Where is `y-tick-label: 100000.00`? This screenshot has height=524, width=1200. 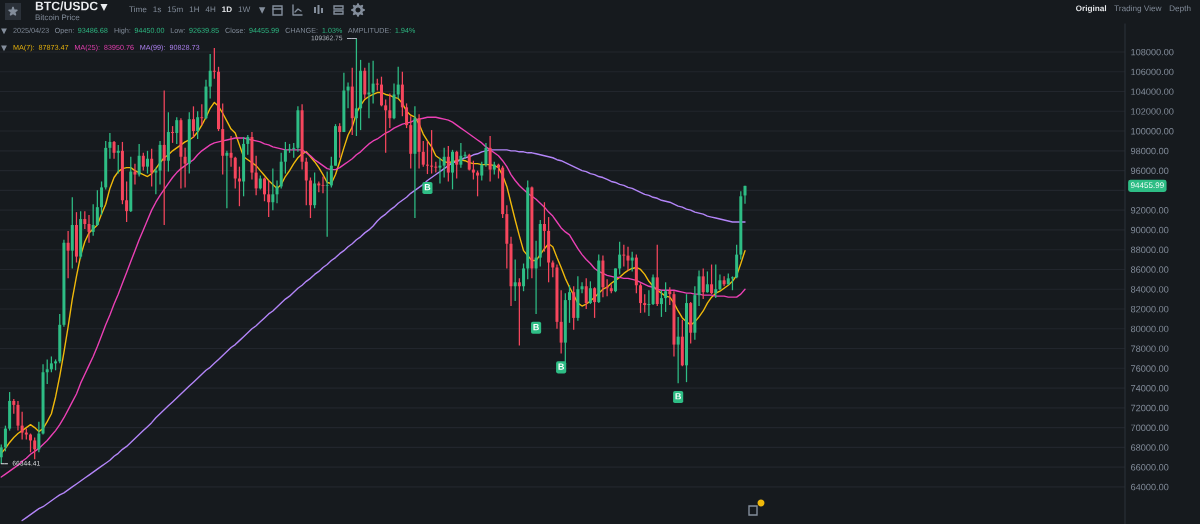
y-tick-label: 100000.00 is located at coordinates (1152, 131).